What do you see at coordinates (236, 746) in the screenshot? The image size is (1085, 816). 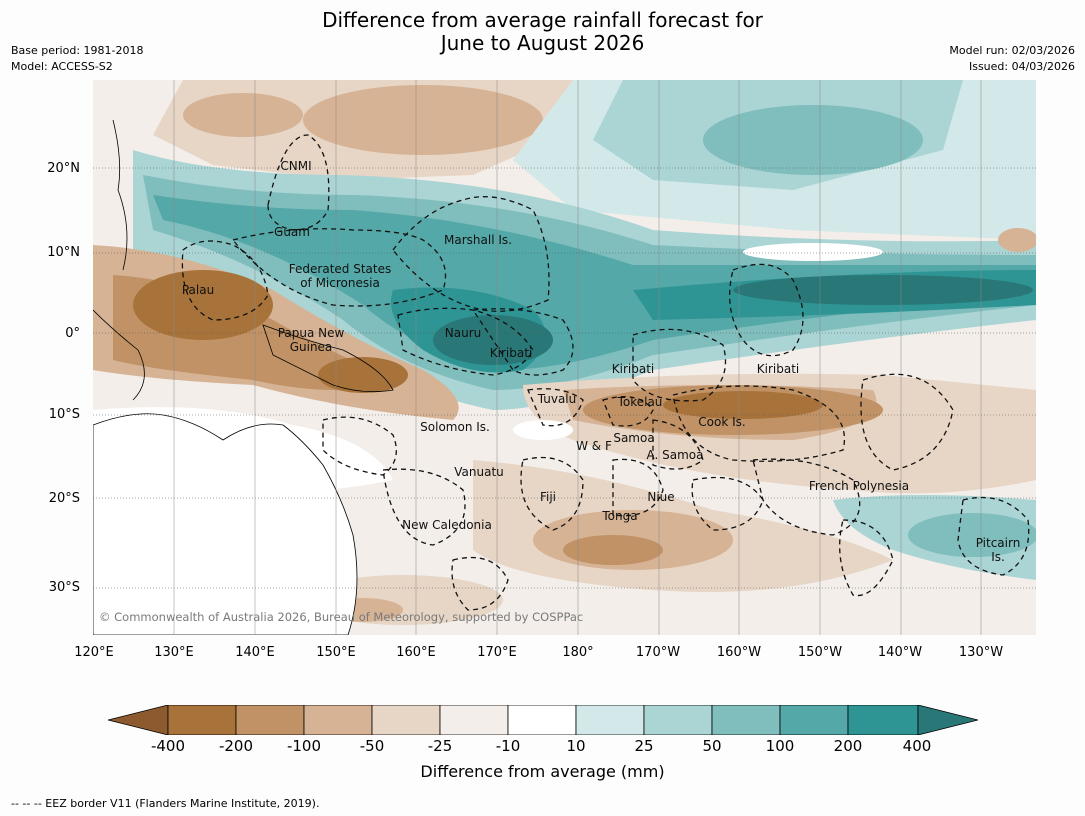 I see `colorbar-tick: -200` at bounding box center [236, 746].